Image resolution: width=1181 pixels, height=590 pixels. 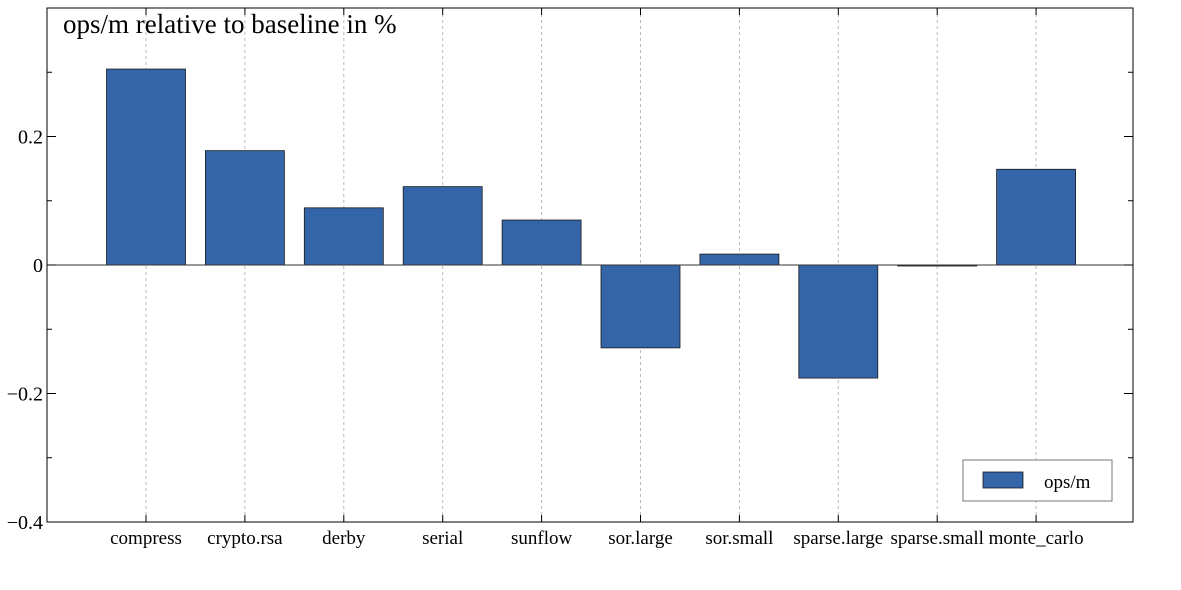 What do you see at coordinates (25, 523) in the screenshot?
I see `y-tick-label: −0.4` at bounding box center [25, 523].